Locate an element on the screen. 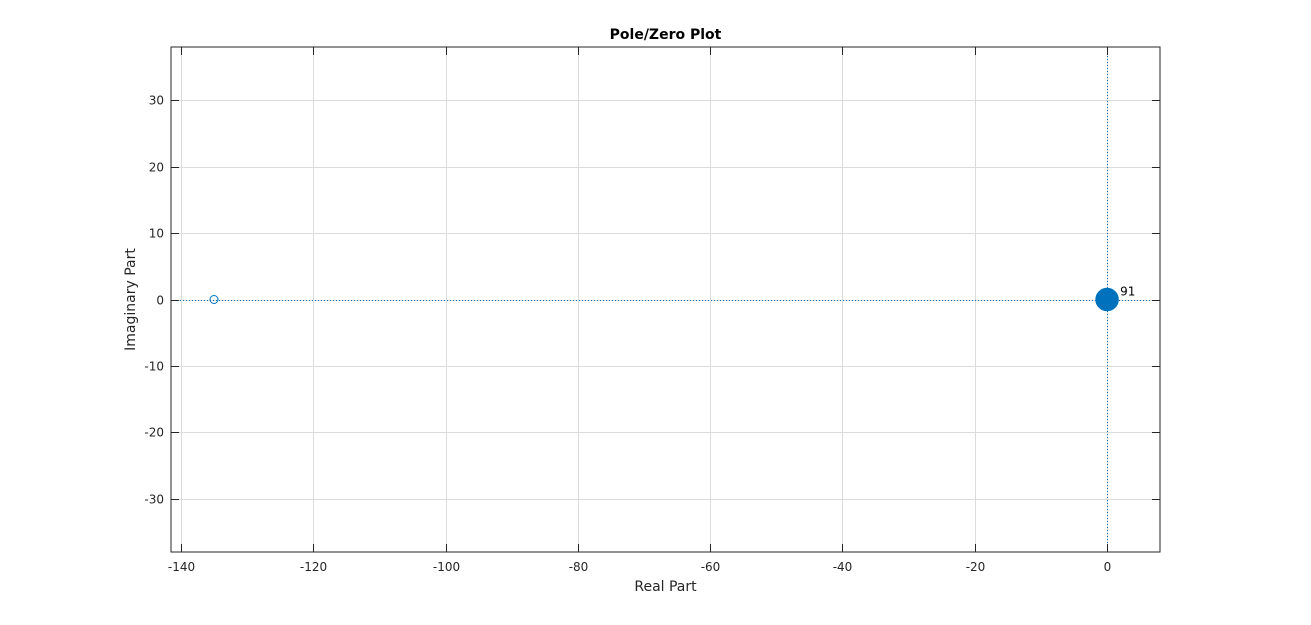  annotations: 91 is located at coordinates (1127, 292).